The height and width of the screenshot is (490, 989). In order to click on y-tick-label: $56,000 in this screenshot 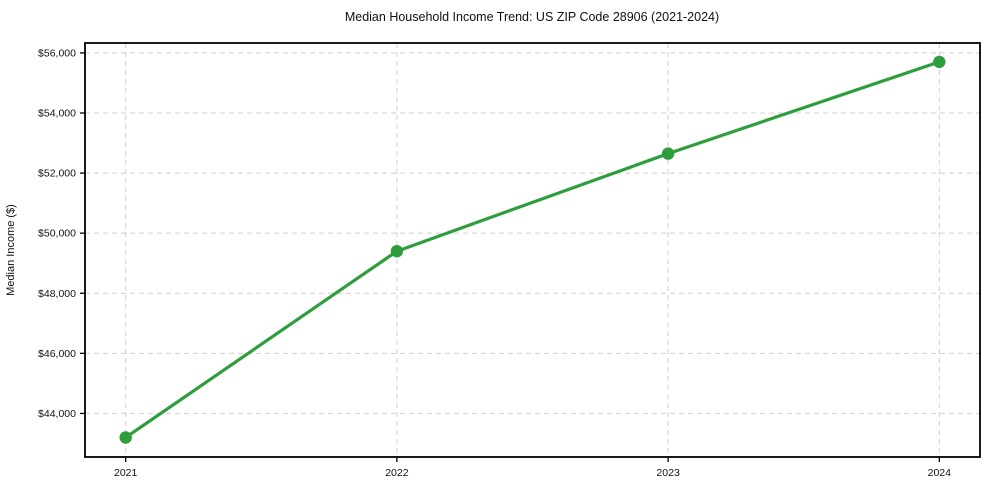, I will do `click(57, 53)`.